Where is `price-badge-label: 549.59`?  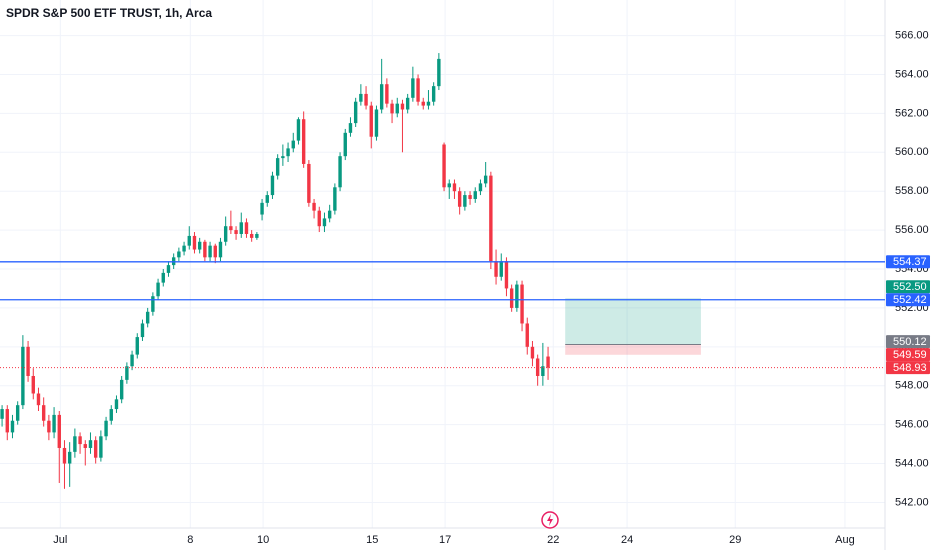 price-badge-label: 549.59 is located at coordinates (910, 355).